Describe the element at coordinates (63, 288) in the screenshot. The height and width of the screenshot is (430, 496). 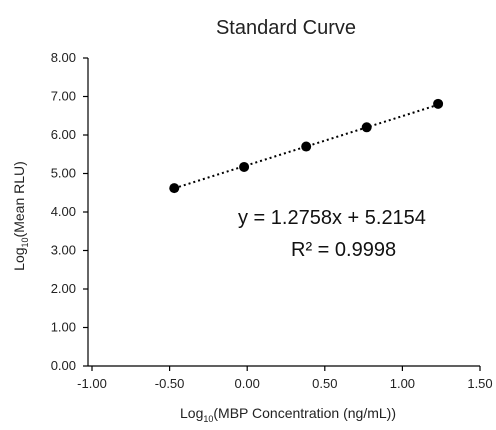
I see `y-tick-label: 2.00` at that location.